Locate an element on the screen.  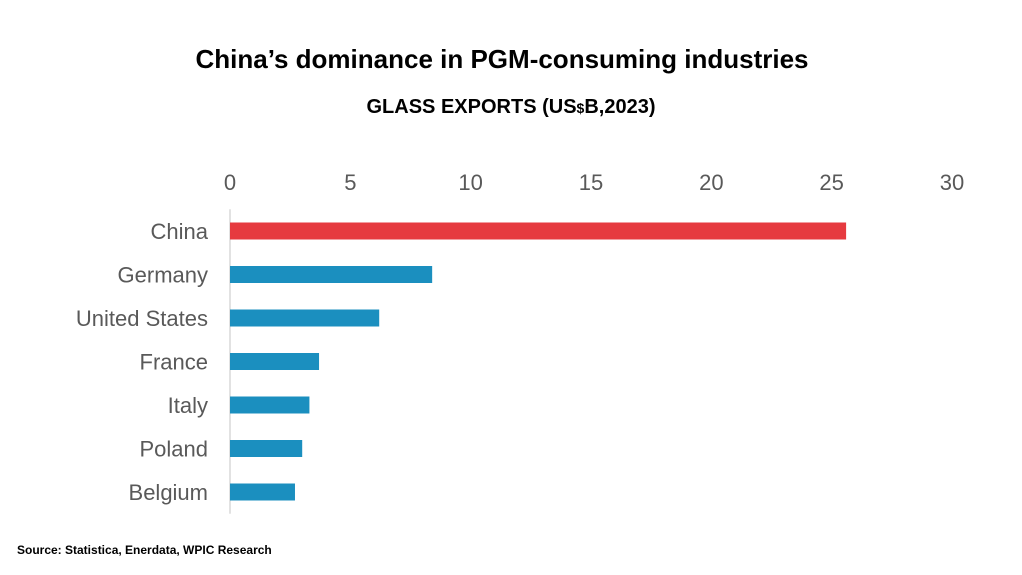
bar-france is located at coordinates (275, 361).